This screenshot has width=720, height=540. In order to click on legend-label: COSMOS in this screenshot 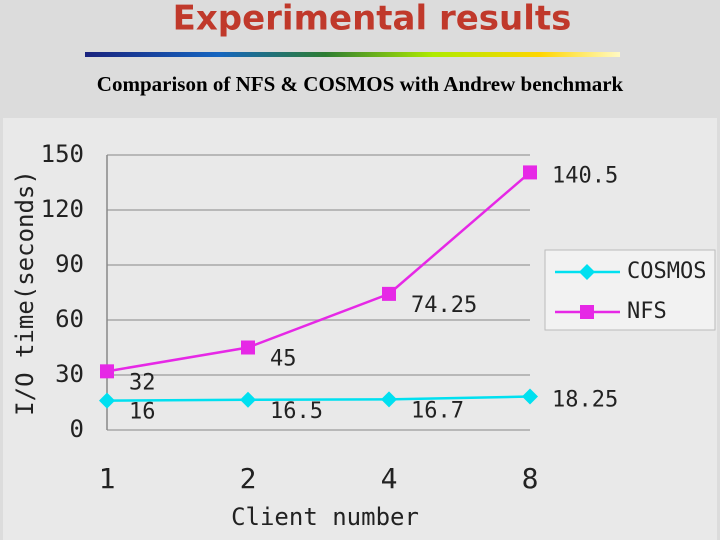, I will do `click(666, 271)`.